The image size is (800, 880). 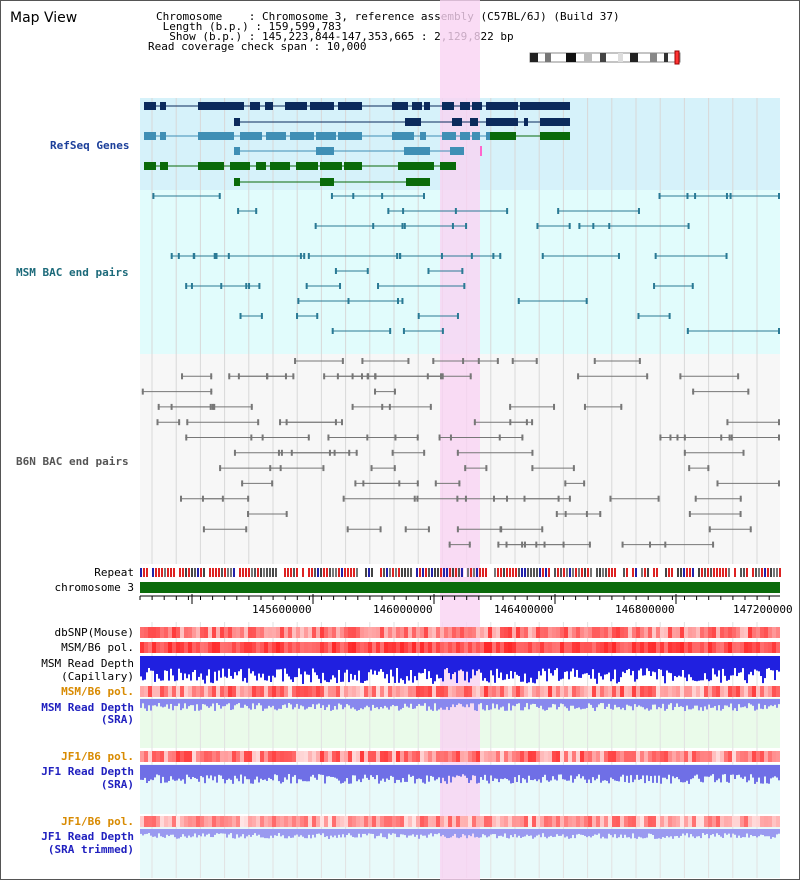 I want to click on track-label-refseq: RefSeq Genes, so click(x=90, y=145).